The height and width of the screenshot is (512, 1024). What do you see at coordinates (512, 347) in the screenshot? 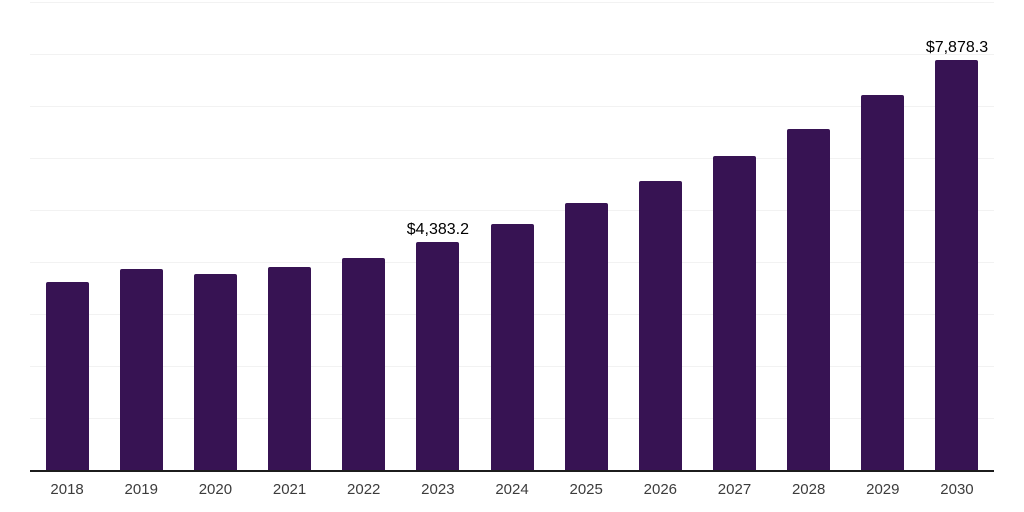
I see `bar-2024` at bounding box center [512, 347].